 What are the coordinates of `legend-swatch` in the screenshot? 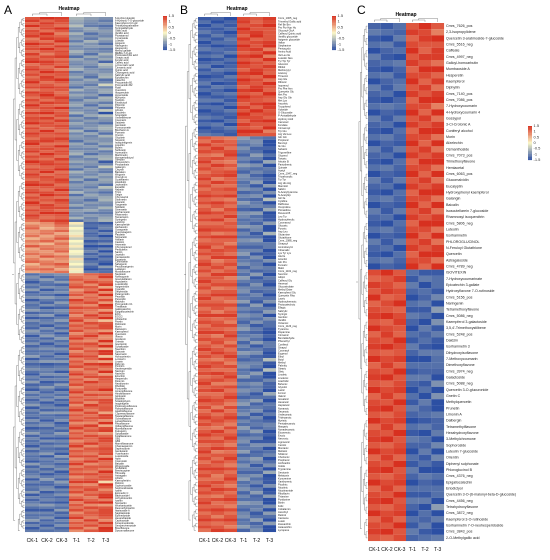 It's located at (530, 155).